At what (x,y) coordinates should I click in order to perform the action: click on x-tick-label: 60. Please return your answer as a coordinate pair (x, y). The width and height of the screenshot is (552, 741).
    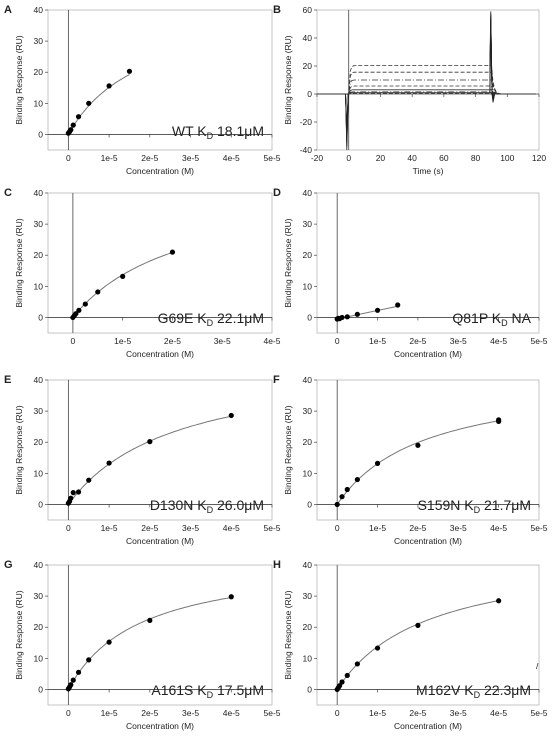
    Looking at the image, I should click on (444, 158).